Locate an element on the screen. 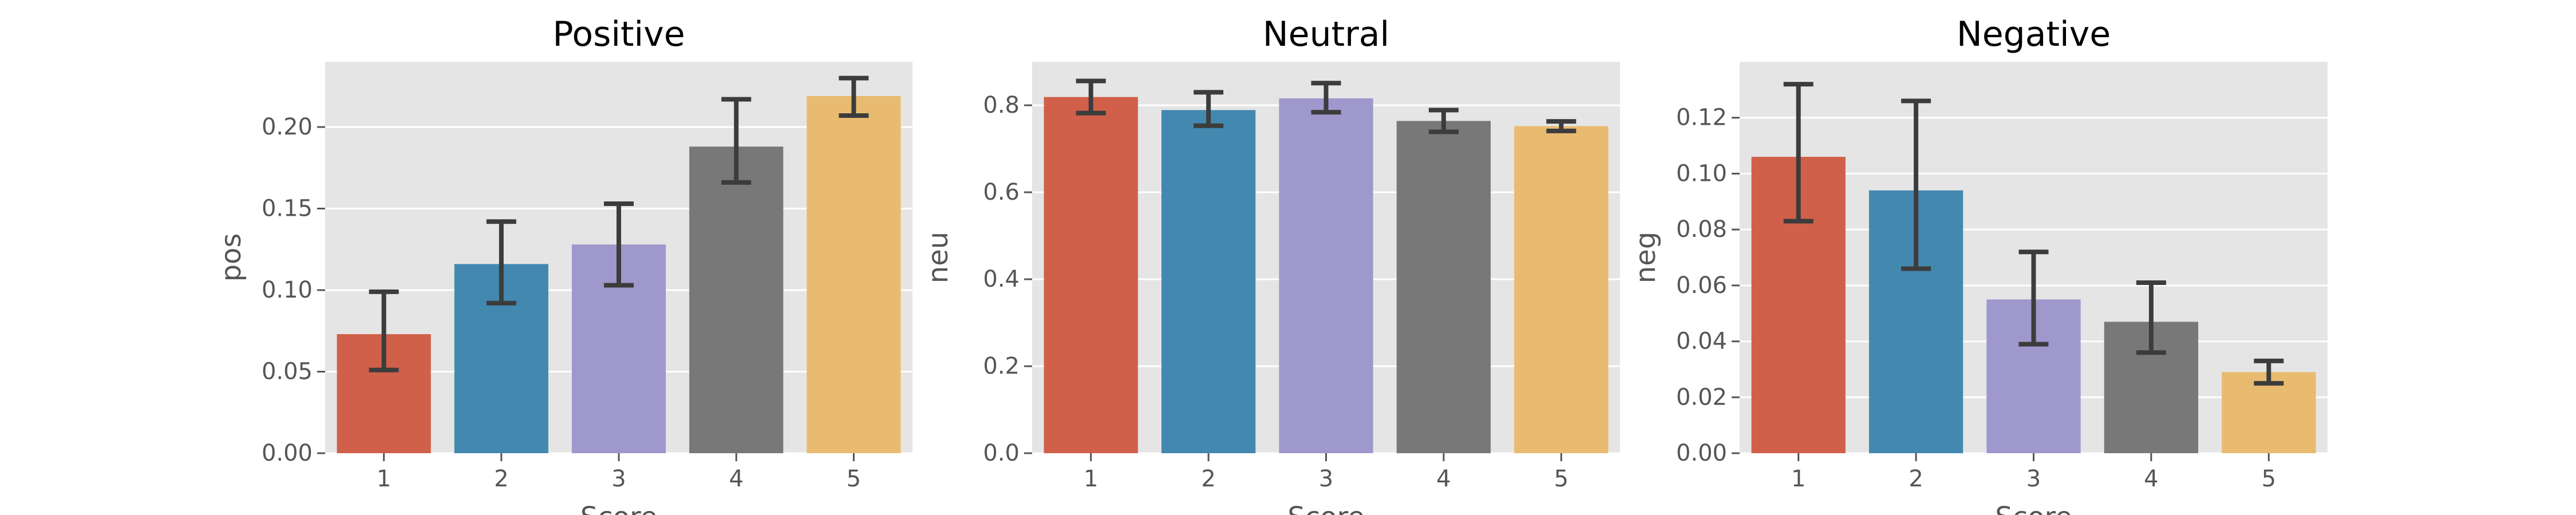  y-tick-label: 0.06 is located at coordinates (1701, 285).